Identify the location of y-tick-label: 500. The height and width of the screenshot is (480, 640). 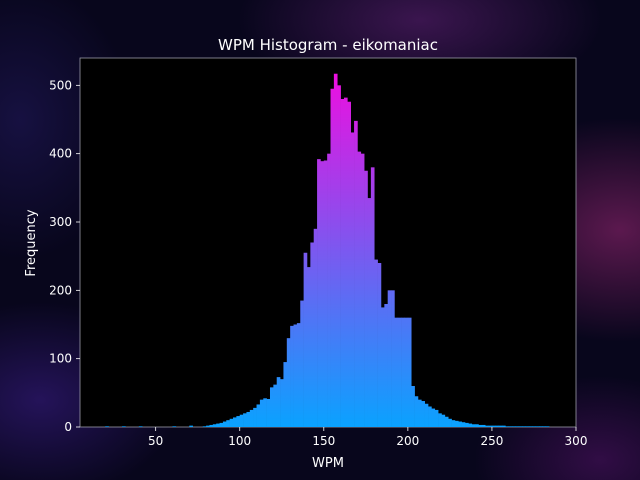
(60, 85).